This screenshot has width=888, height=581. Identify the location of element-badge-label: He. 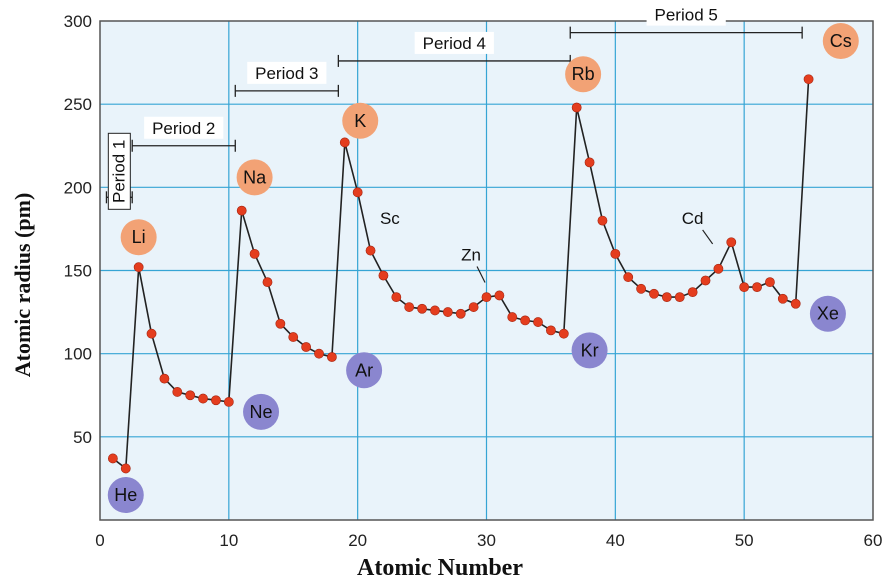
(125, 495).